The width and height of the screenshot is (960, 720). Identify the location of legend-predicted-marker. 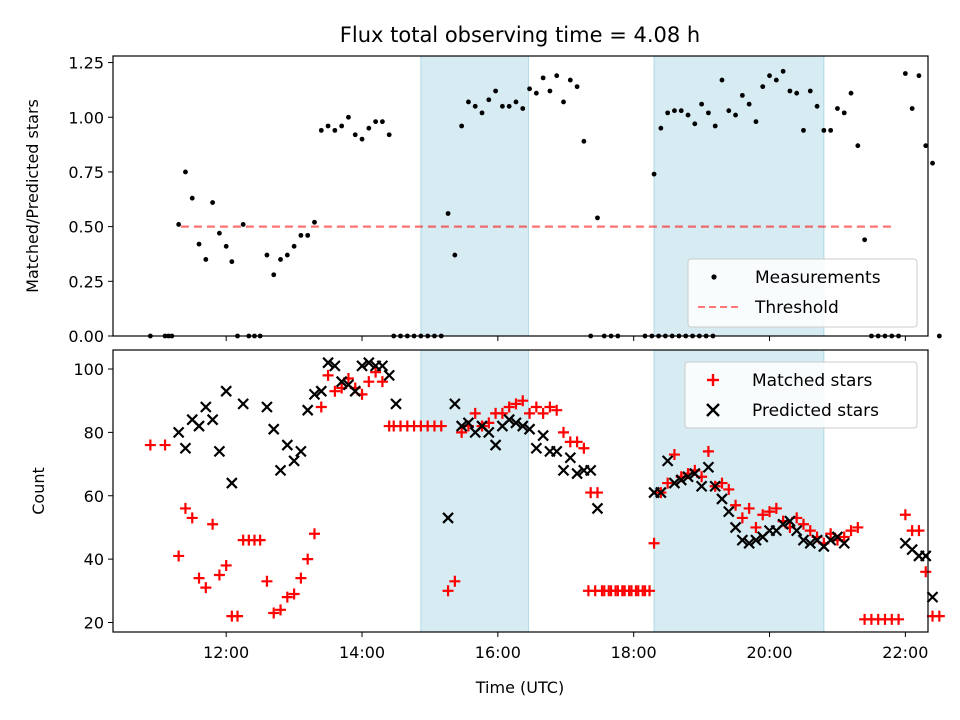
(713, 410).